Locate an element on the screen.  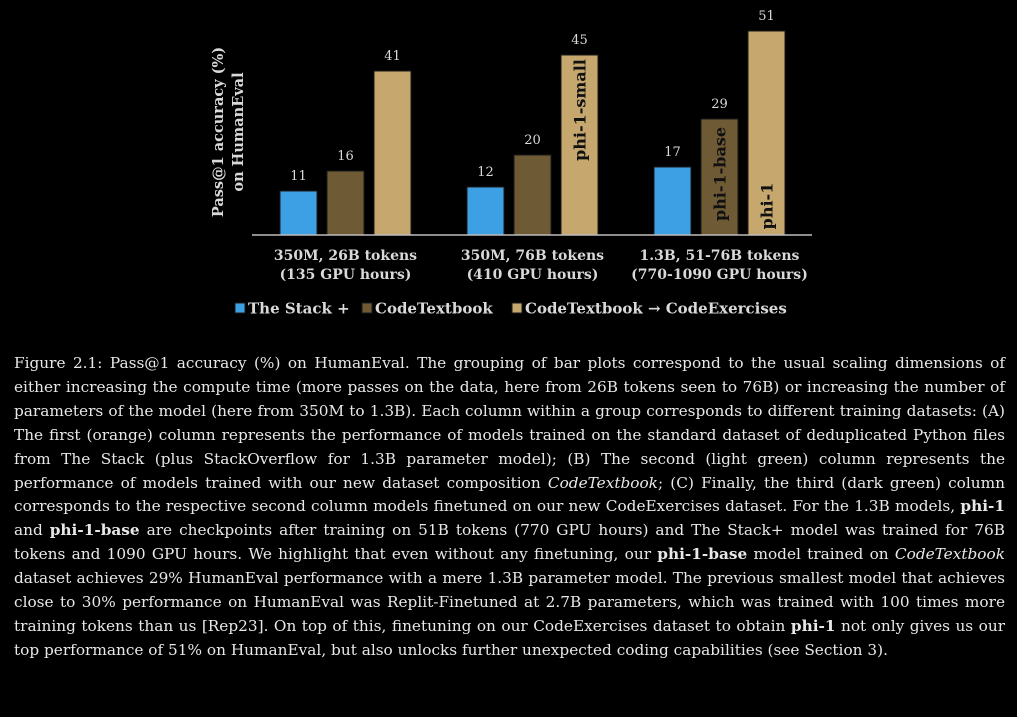
bar-inline-label: phi-1-base is located at coordinates (720, 174).